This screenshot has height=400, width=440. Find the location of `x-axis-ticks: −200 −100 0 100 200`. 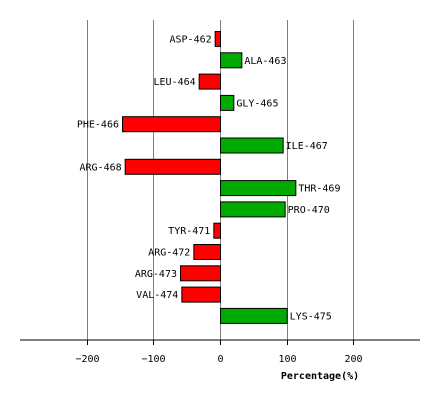

x-axis-ticks: −200 −100 0 100 200 is located at coordinates (219, 352).